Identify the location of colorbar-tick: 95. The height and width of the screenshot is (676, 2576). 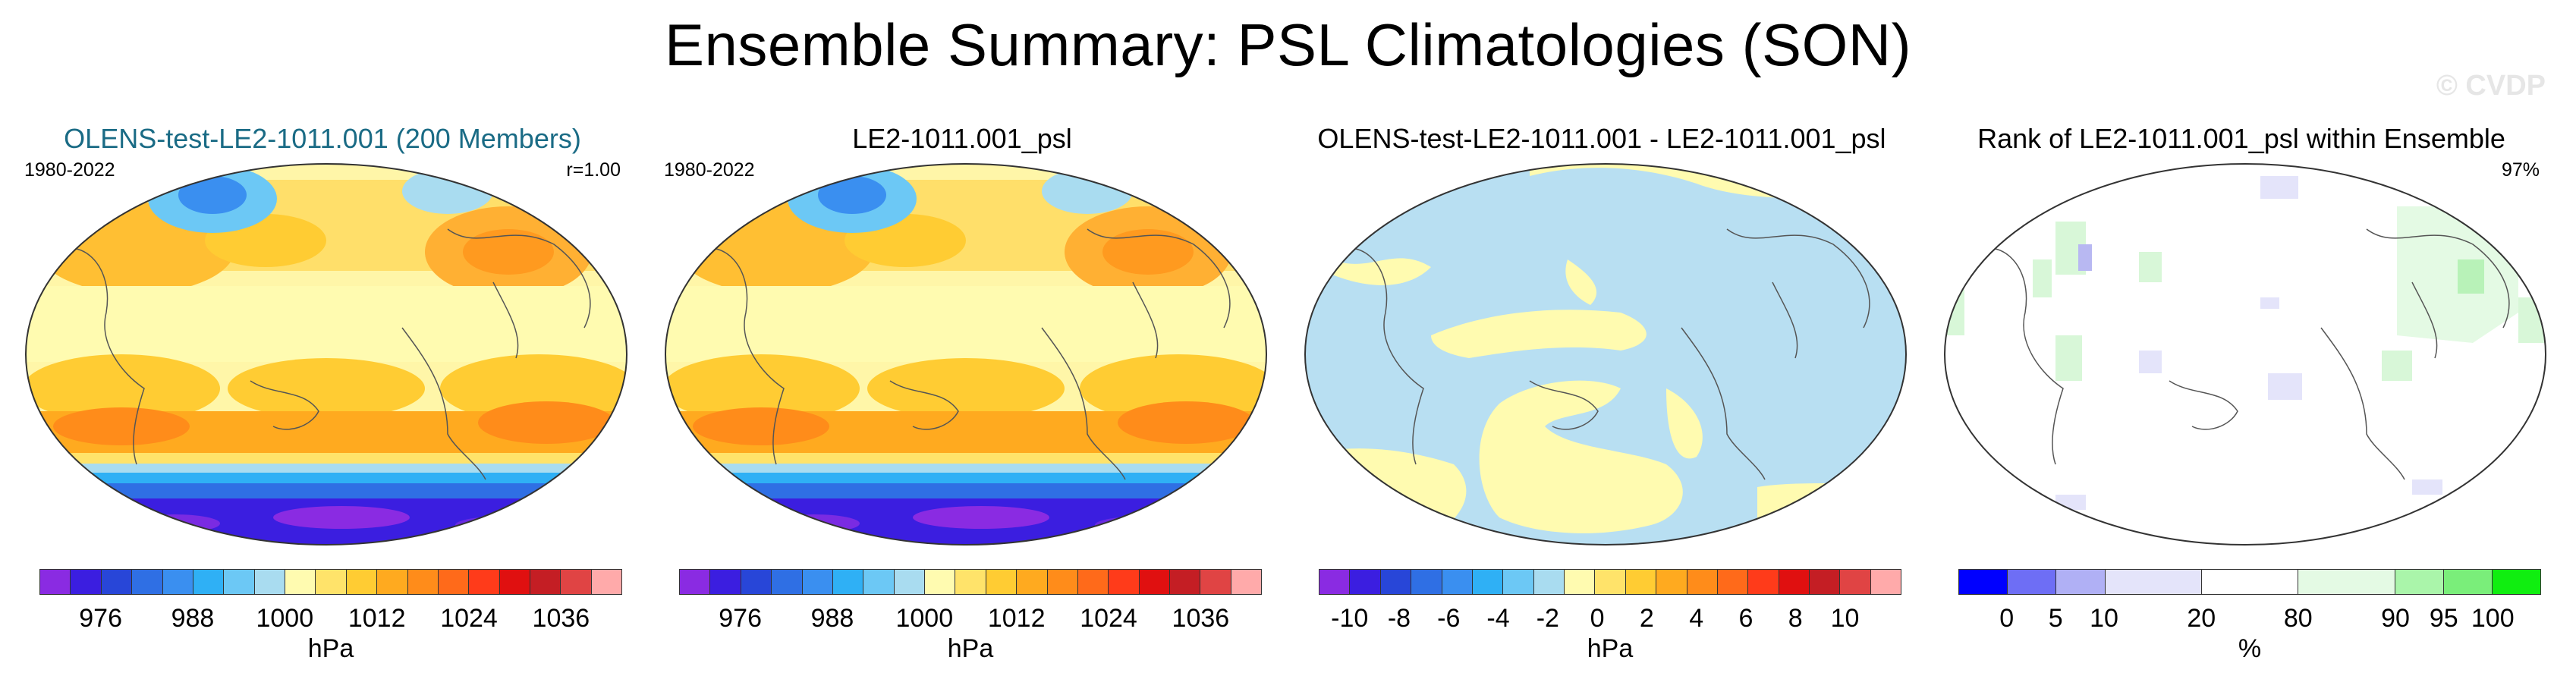
(2443, 618).